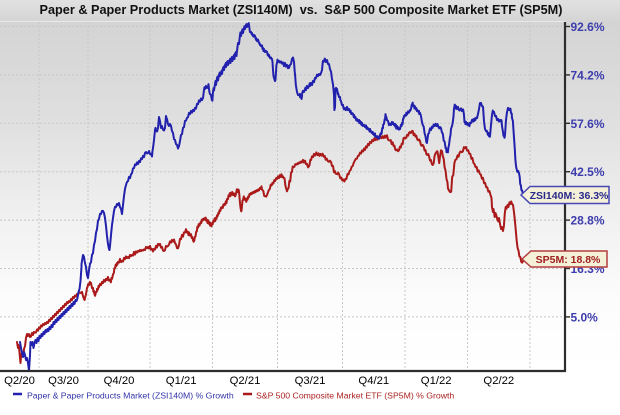 This screenshot has height=415, width=620. I want to click on svg-text: 28.8%, so click(588, 221).